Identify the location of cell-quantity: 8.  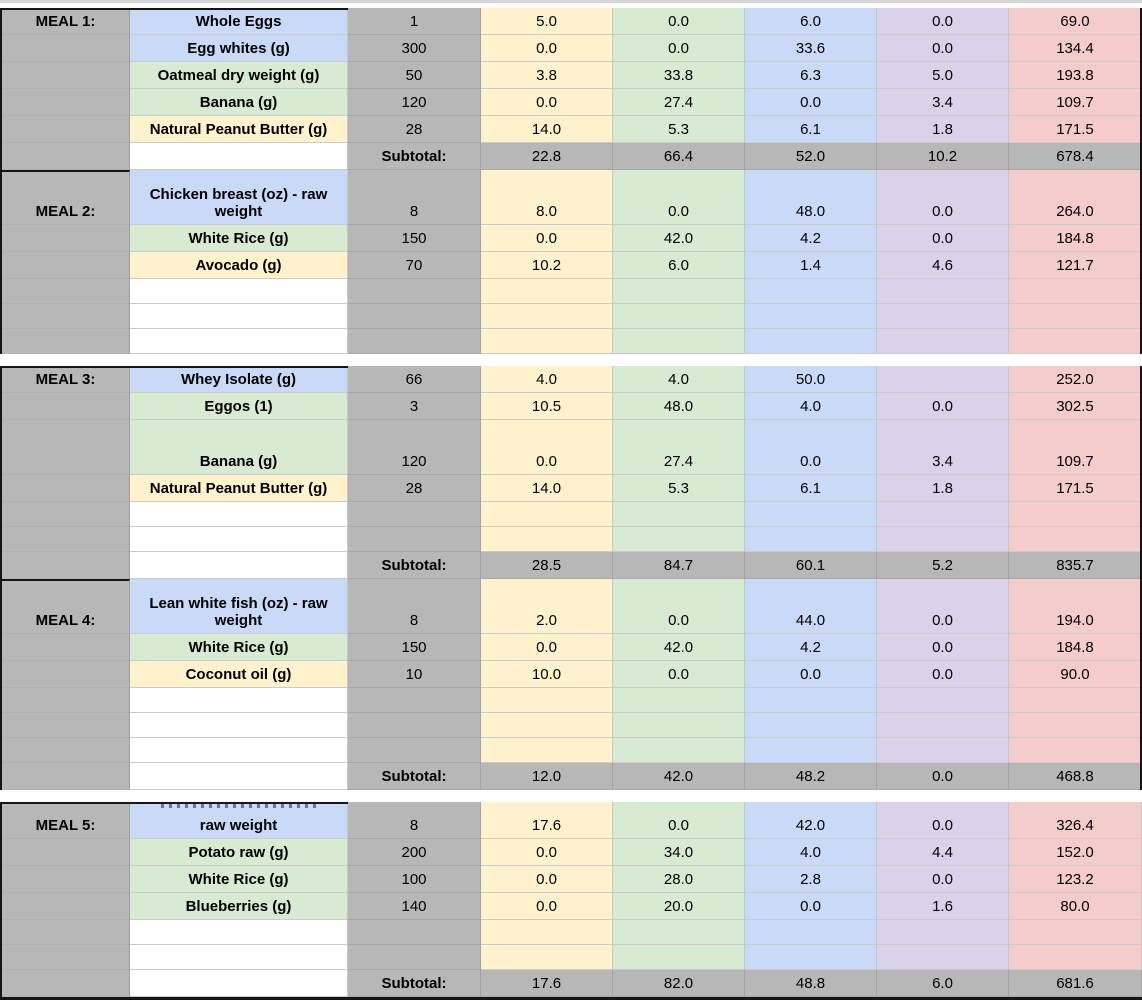
(414, 606).